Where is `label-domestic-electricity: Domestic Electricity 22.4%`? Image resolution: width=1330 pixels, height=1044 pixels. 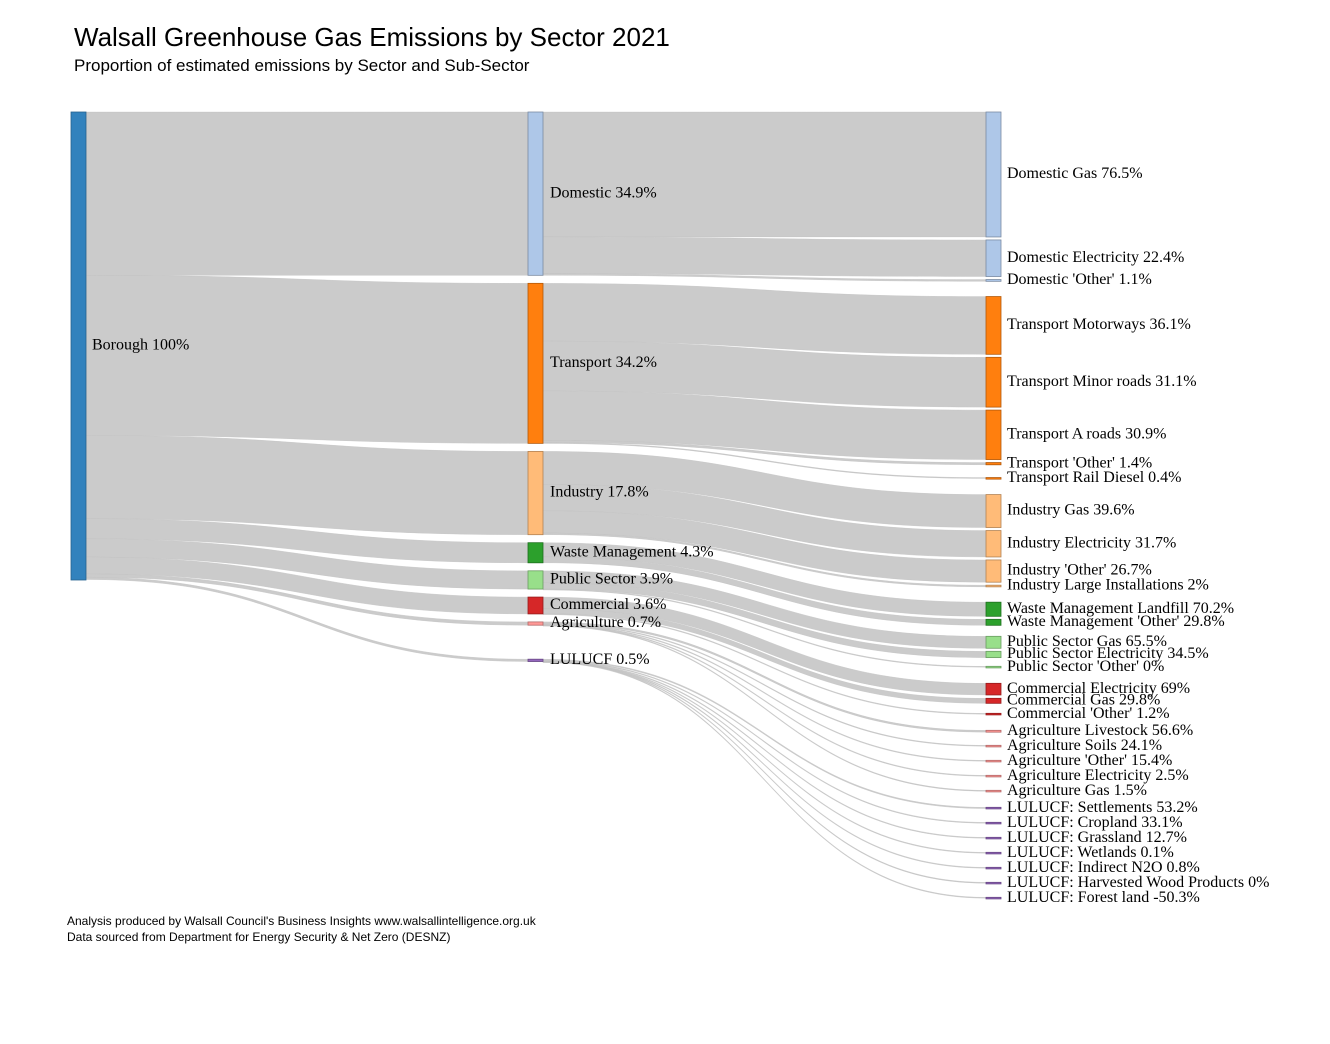
label-domestic-electricity: Domestic Electricity 22.4% is located at coordinates (1095, 257).